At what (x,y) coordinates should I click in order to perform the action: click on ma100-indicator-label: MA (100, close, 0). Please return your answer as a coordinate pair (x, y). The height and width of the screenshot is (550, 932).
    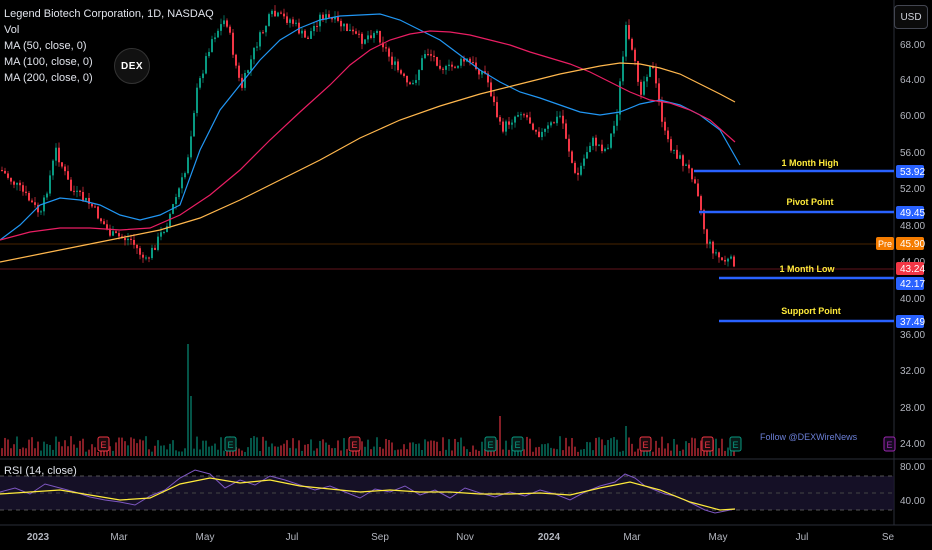
    Looking at the image, I should click on (48, 62).